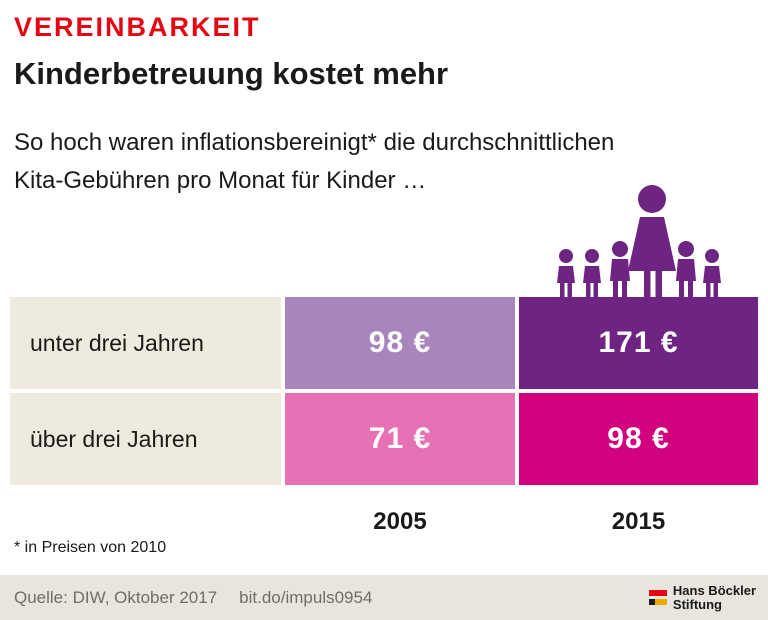  Describe the element at coordinates (90, 547) in the screenshot. I see `footnote: * in Preisen von 2010` at that location.